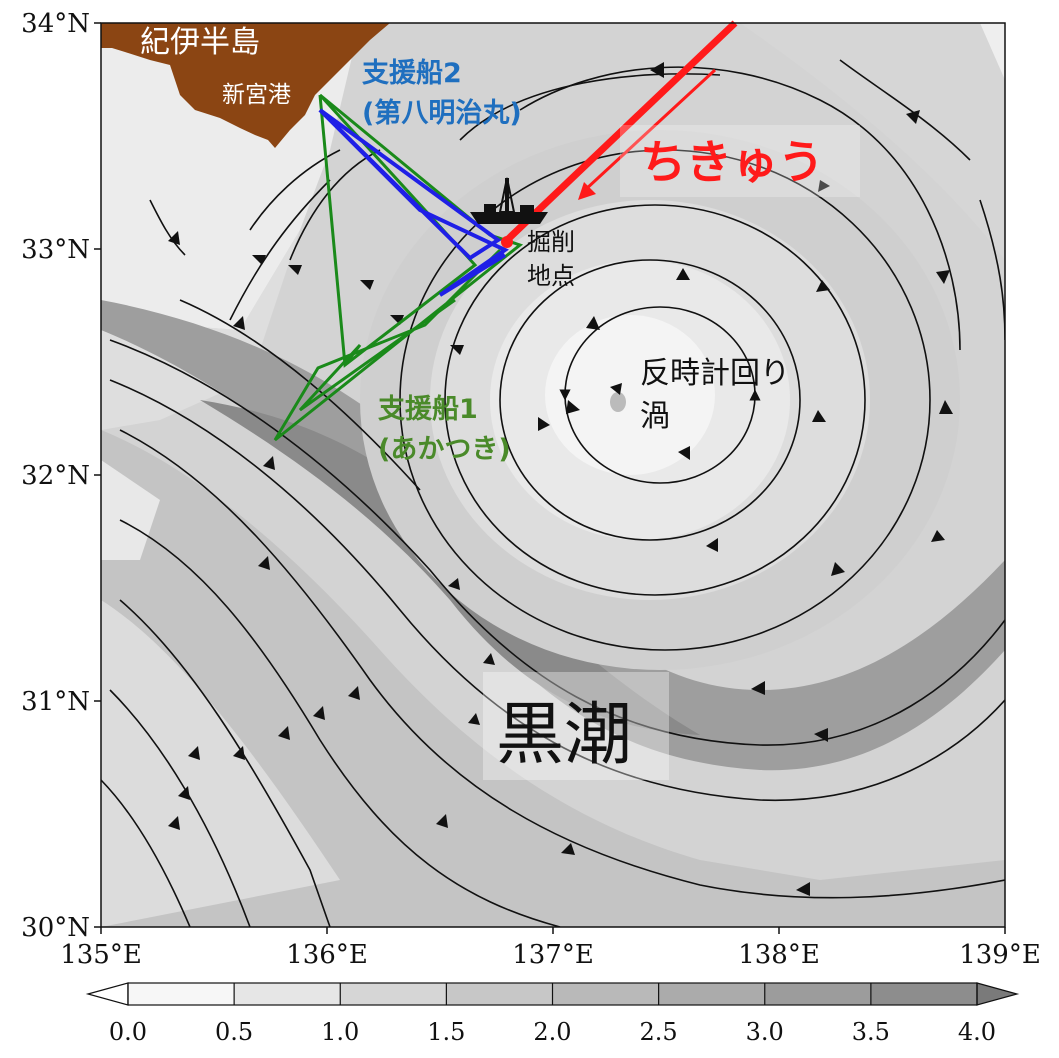 The height and width of the screenshot is (1058, 1059). Describe the element at coordinates (998, 994) in the screenshot. I see `colorbar-max-extend` at that location.